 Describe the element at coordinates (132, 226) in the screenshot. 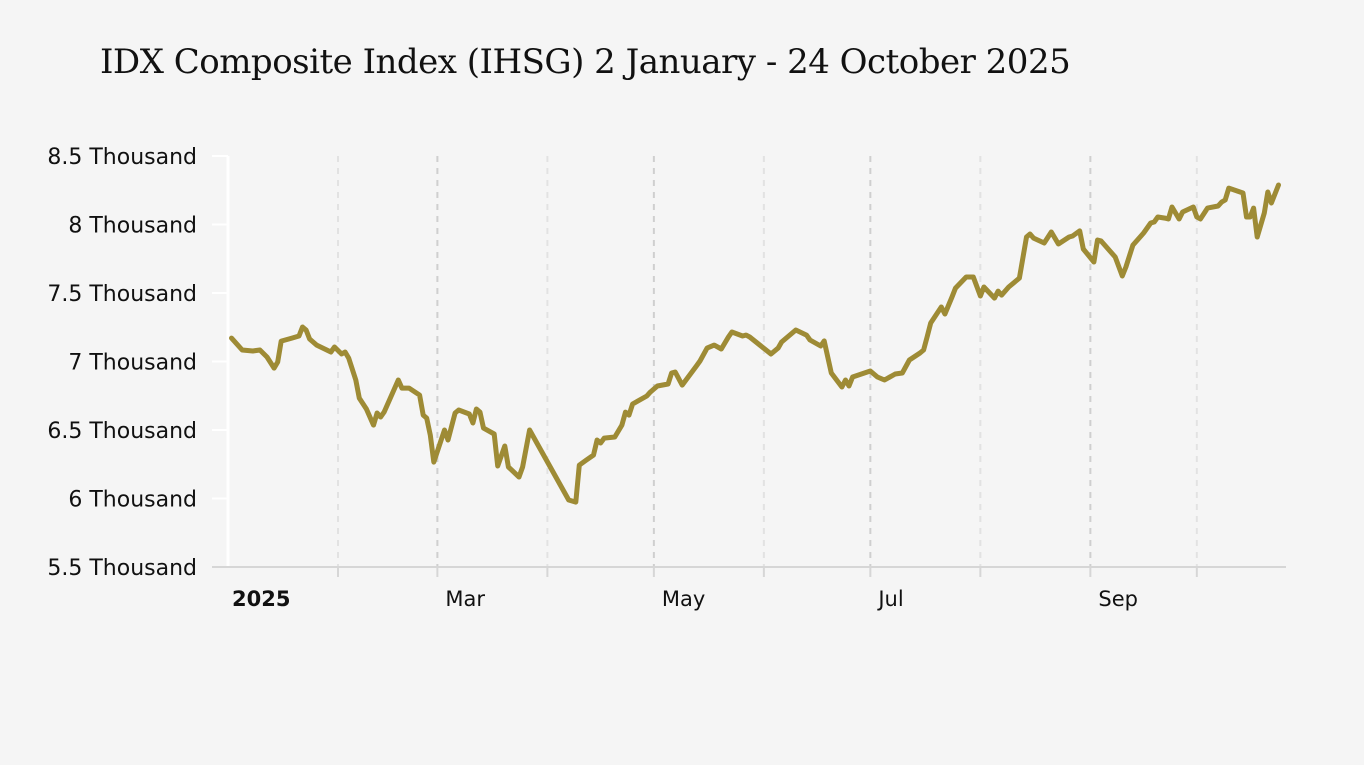

I see `y-tick-label: 8 Thousand` at that location.